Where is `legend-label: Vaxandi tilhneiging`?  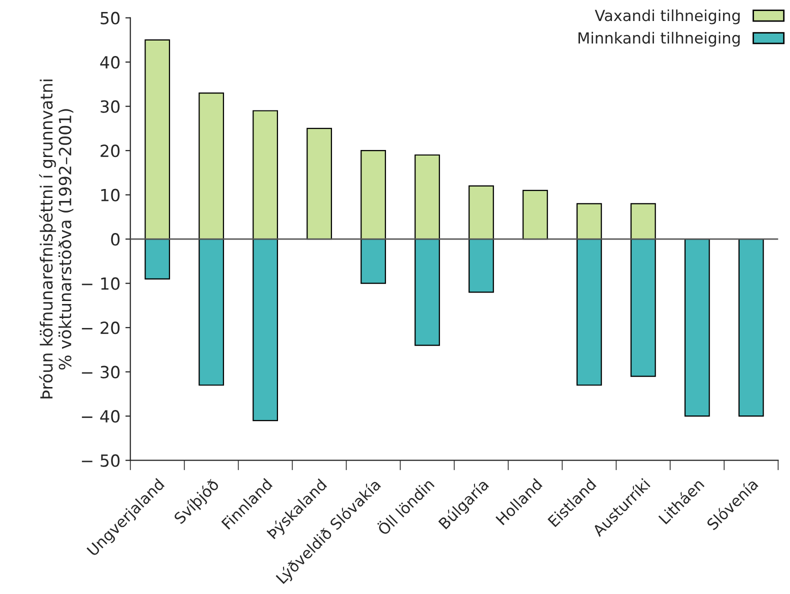 legend-label: Vaxandi tilhneiging is located at coordinates (667, 16).